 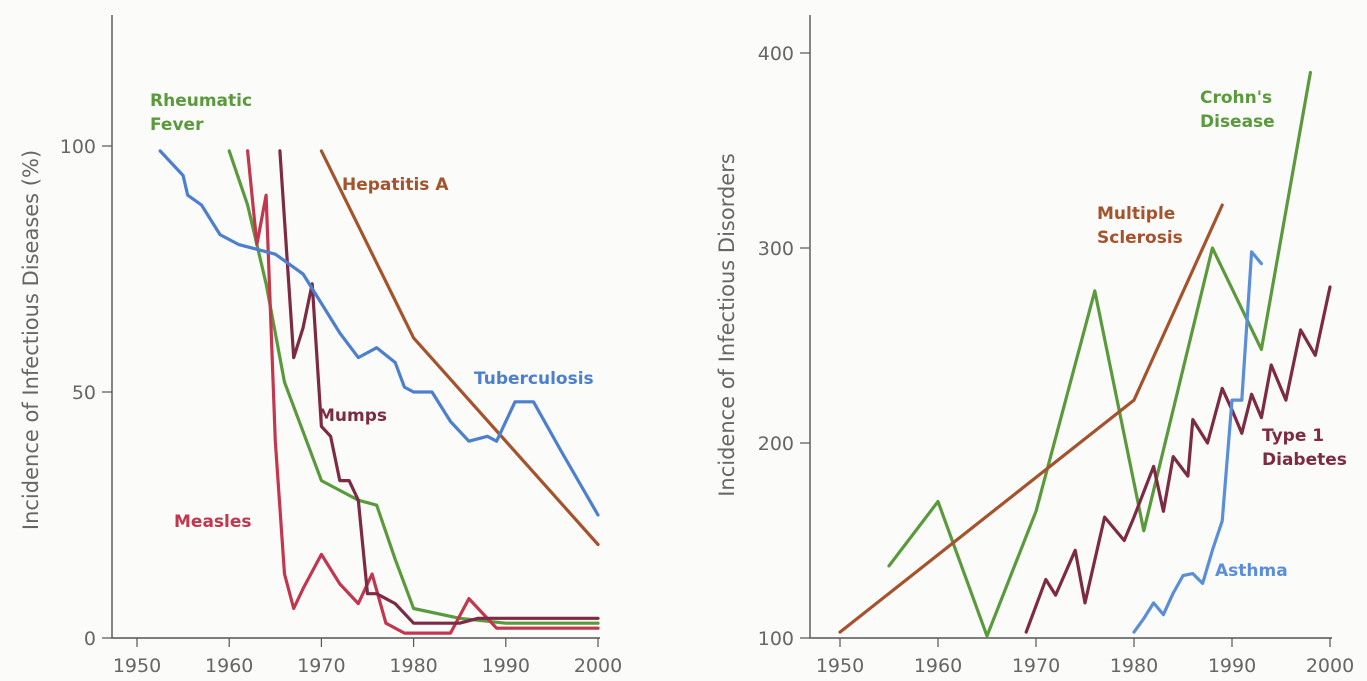 What do you see at coordinates (1304, 448) in the screenshot?
I see `series-label-type-1-diabetes: Type 1 Diabetes` at bounding box center [1304, 448].